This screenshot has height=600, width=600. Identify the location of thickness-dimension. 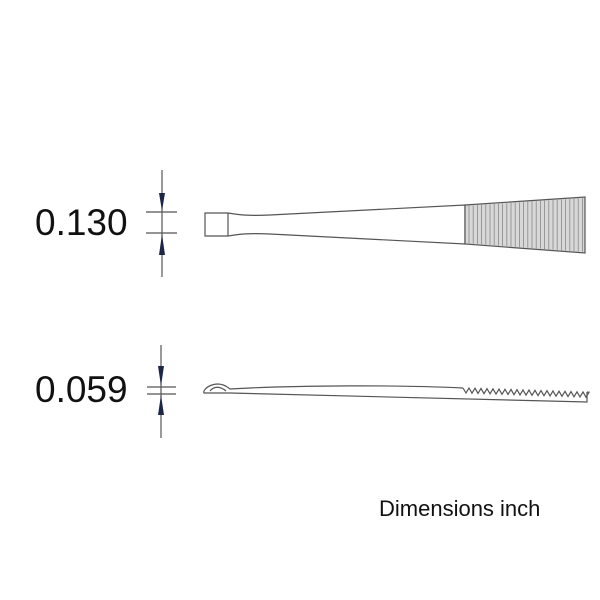
(161, 391).